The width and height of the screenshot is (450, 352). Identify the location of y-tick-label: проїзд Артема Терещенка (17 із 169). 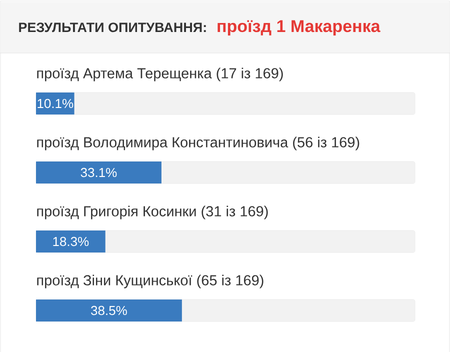
(160, 75).